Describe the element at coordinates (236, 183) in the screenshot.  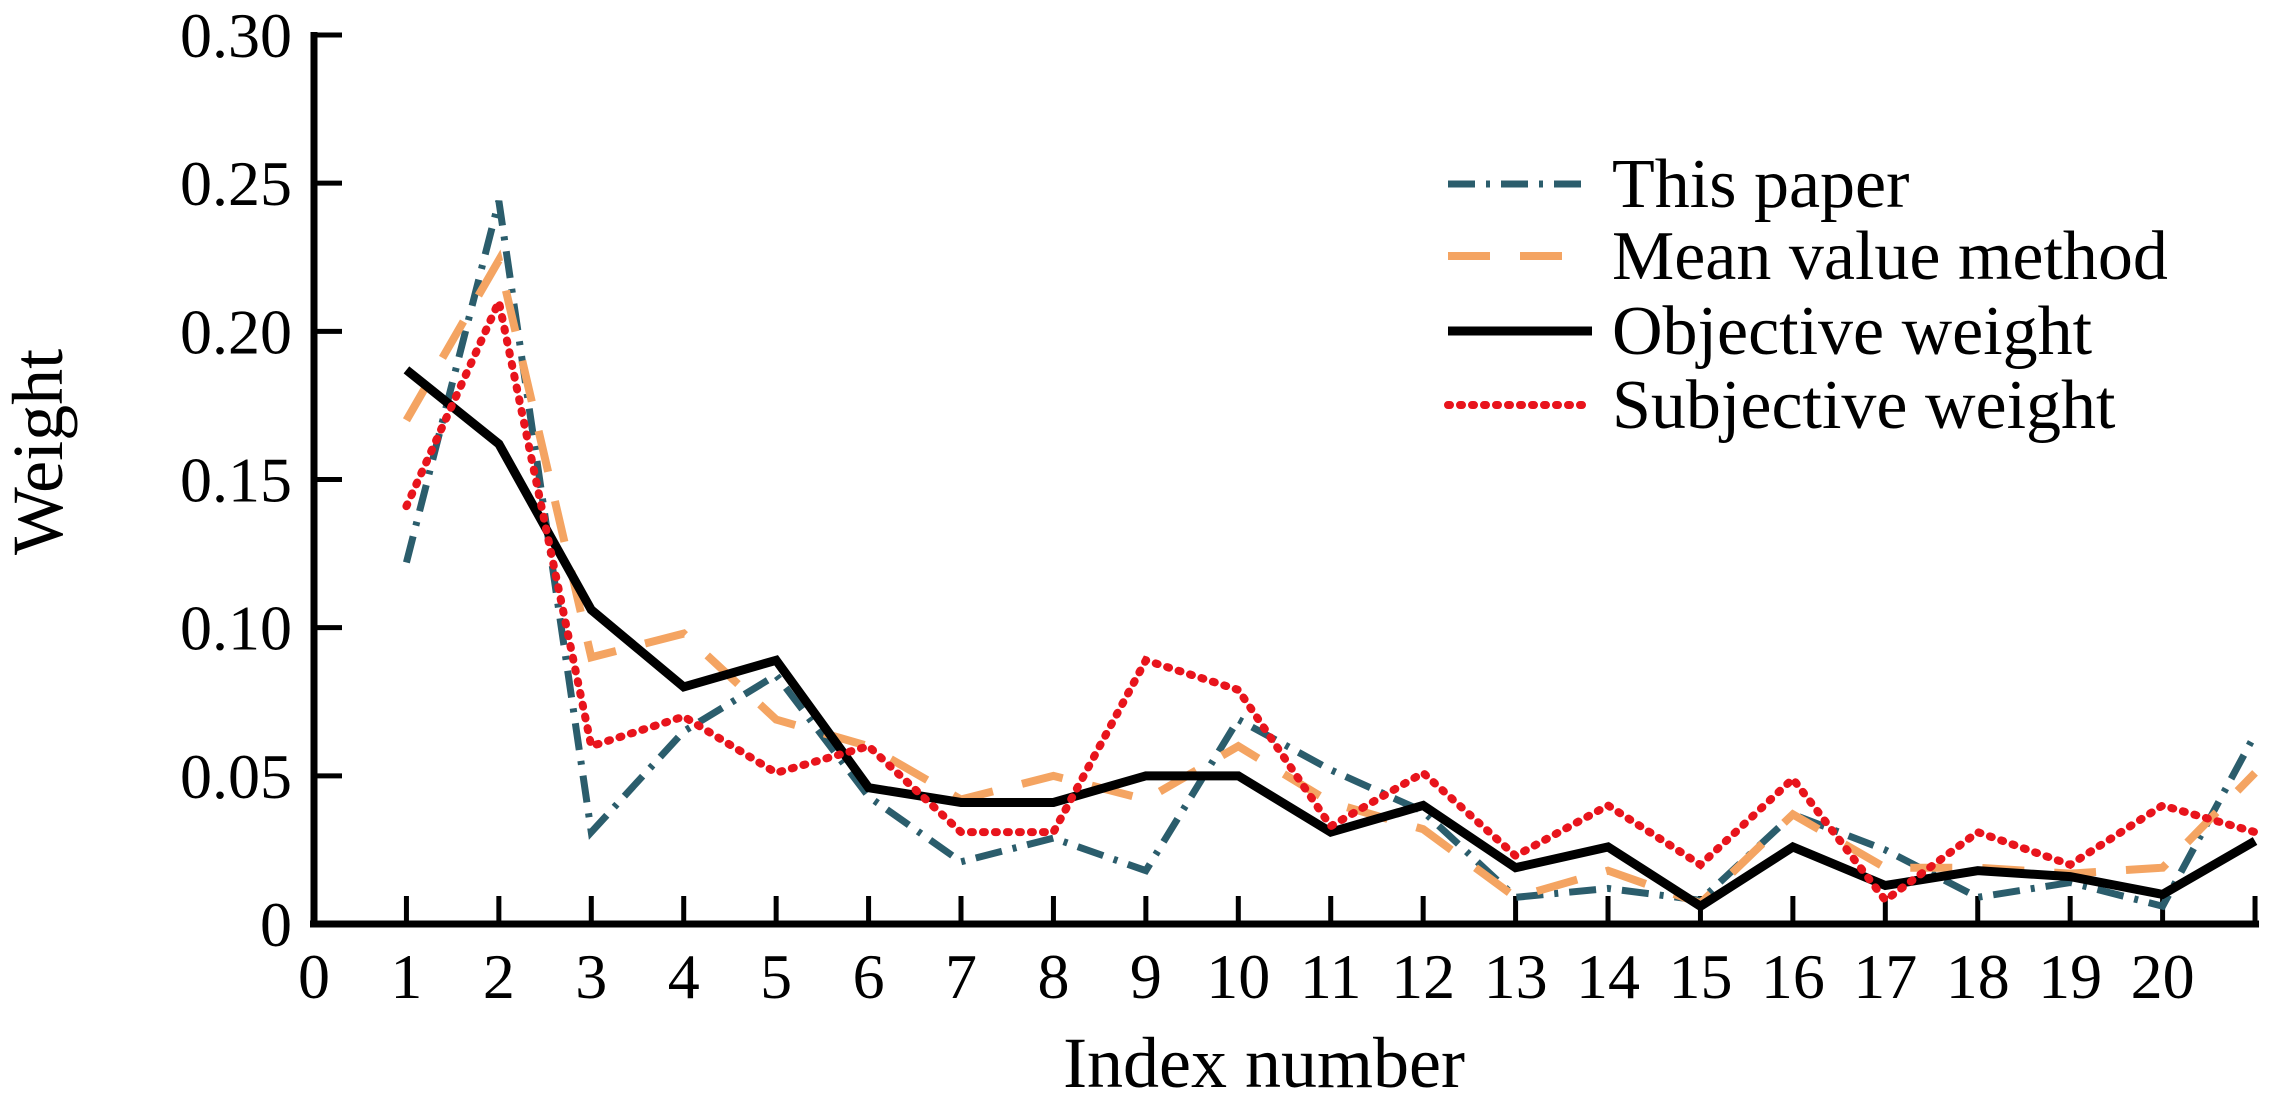
I see `y-tick-label-0.25: 0.25` at that location.